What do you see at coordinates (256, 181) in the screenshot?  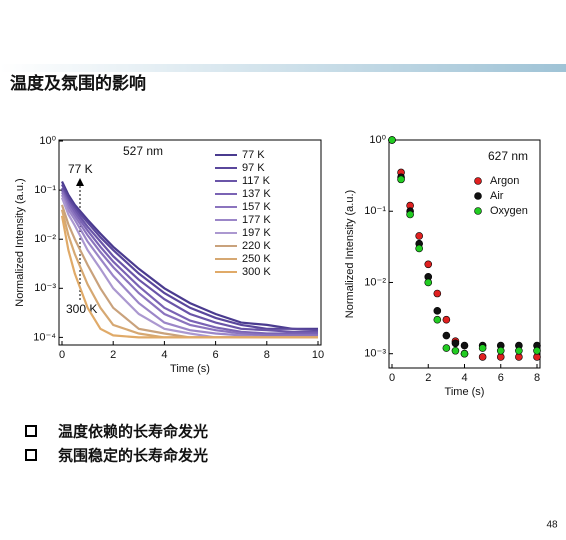 I see `legend-label: 117 K` at bounding box center [256, 181].